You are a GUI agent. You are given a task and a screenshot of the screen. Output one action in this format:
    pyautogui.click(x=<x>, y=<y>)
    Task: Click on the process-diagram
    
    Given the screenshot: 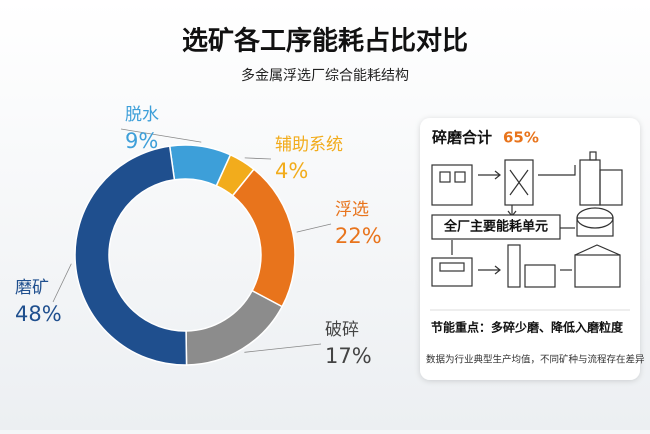 What is the action you would take?
    pyautogui.click(x=527, y=219)
    